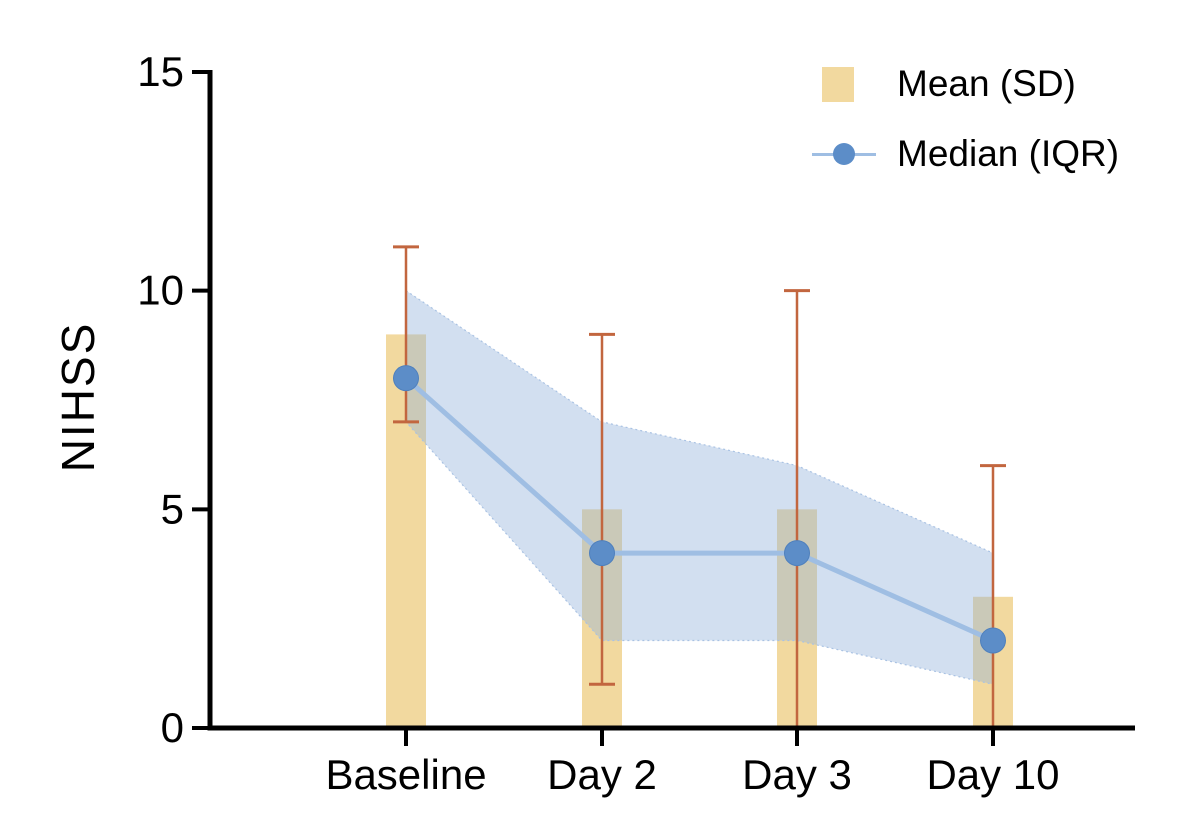  What do you see at coordinates (78, 397) in the screenshot?
I see `y-axis-title: NIHSS` at bounding box center [78, 397].